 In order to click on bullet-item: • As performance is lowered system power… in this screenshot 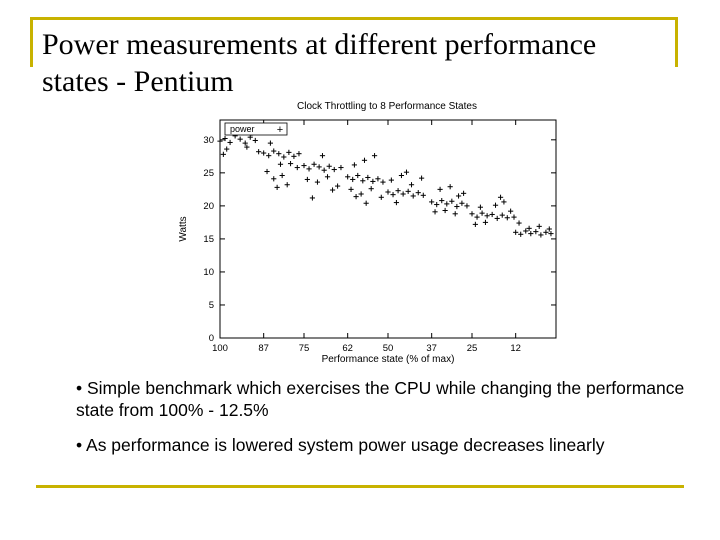, I will do `click(340, 445)`.